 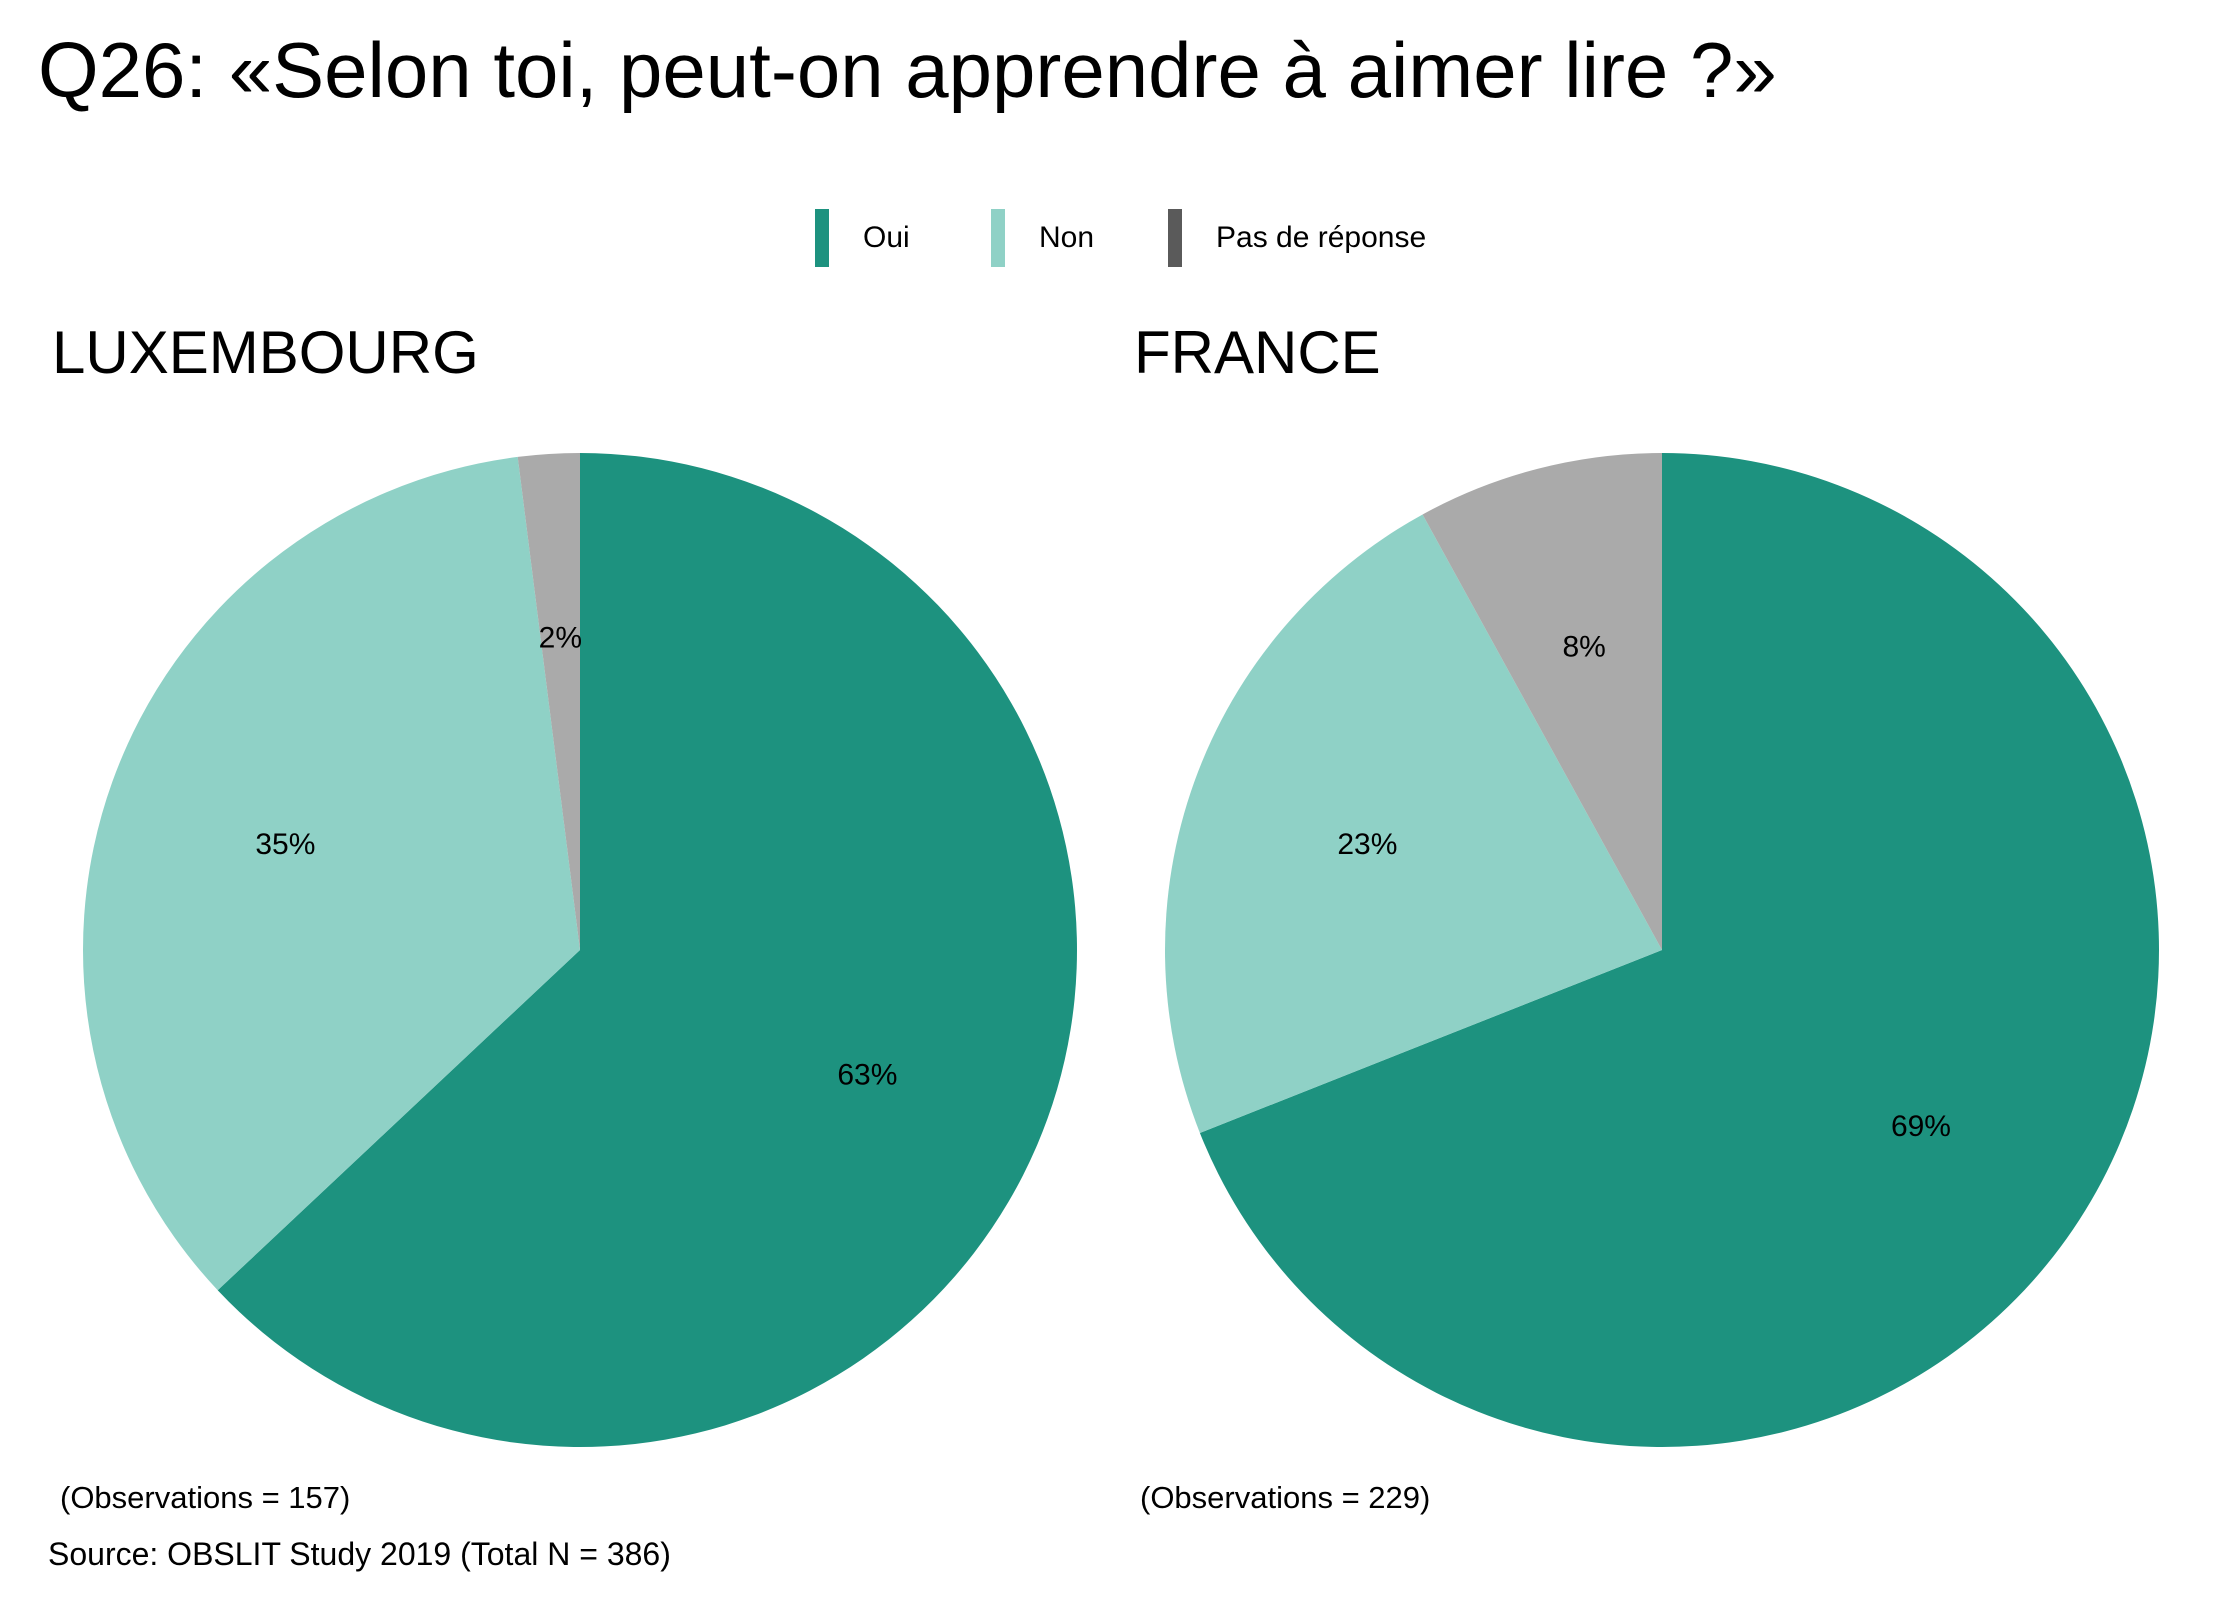 I want to click on slice-label-non: 23%, so click(x=1367, y=844).